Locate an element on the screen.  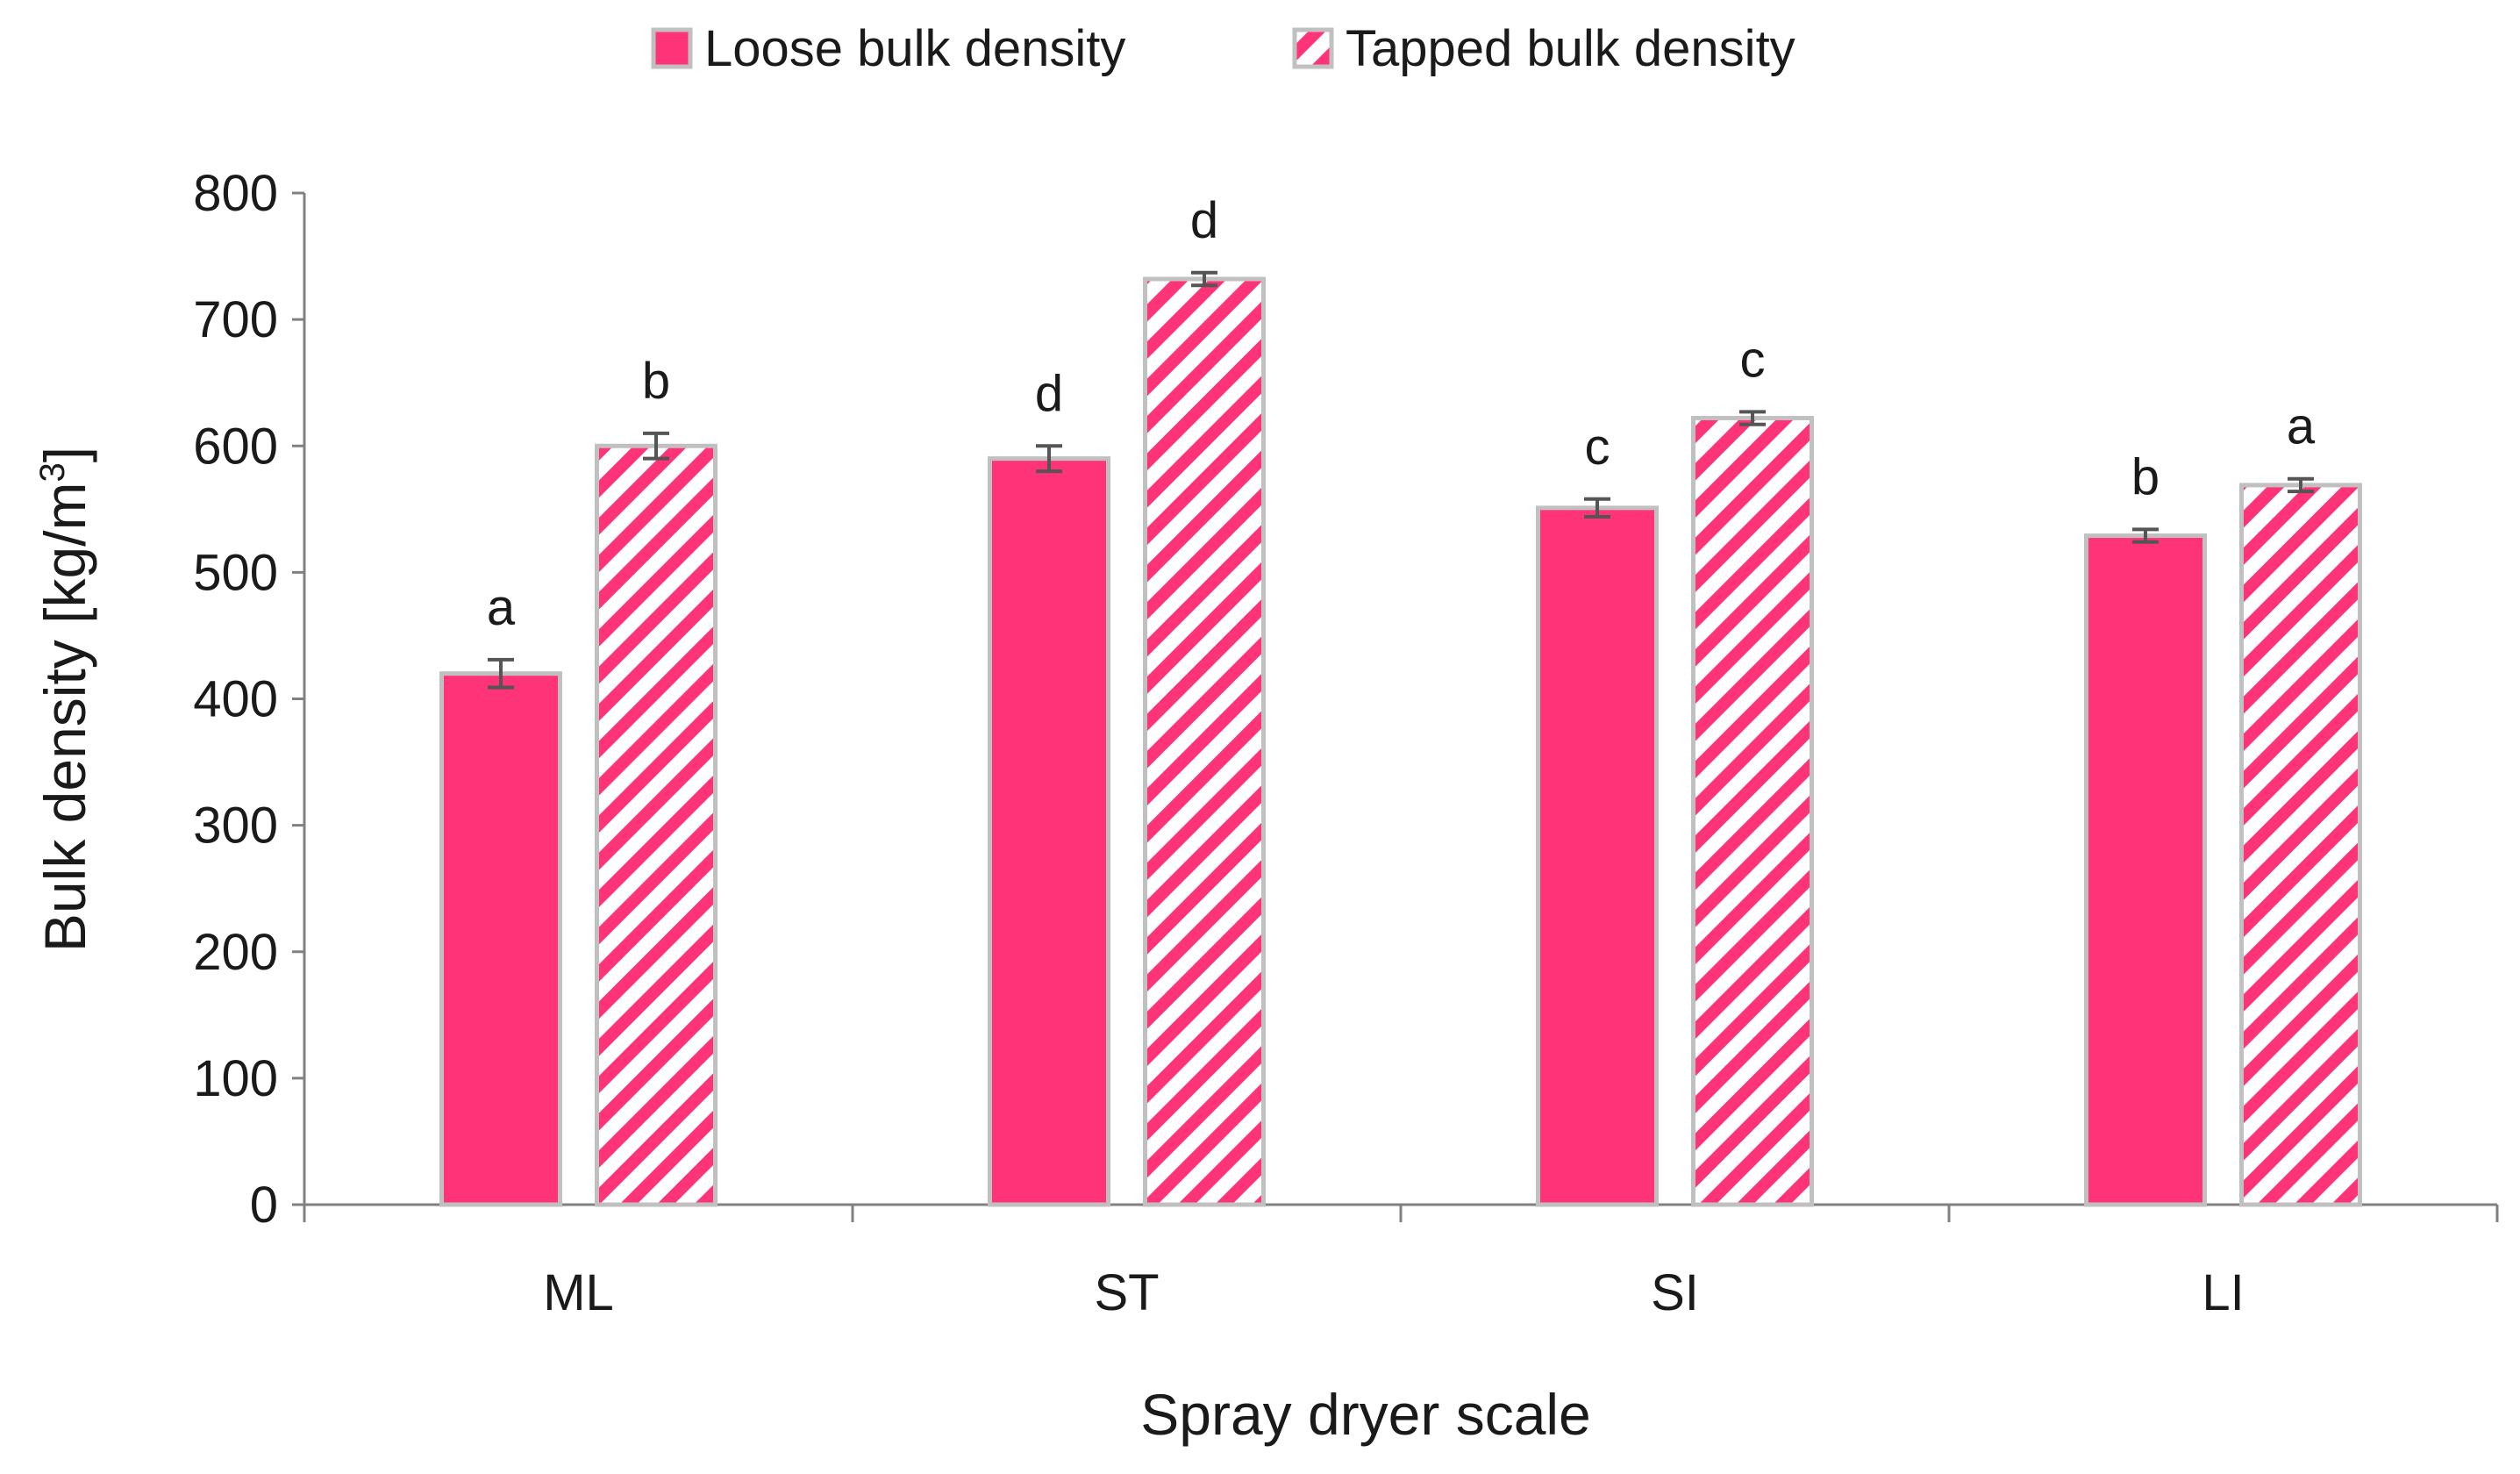
x-axis-ticks: ML ST SI LI is located at coordinates (1401, 1263).